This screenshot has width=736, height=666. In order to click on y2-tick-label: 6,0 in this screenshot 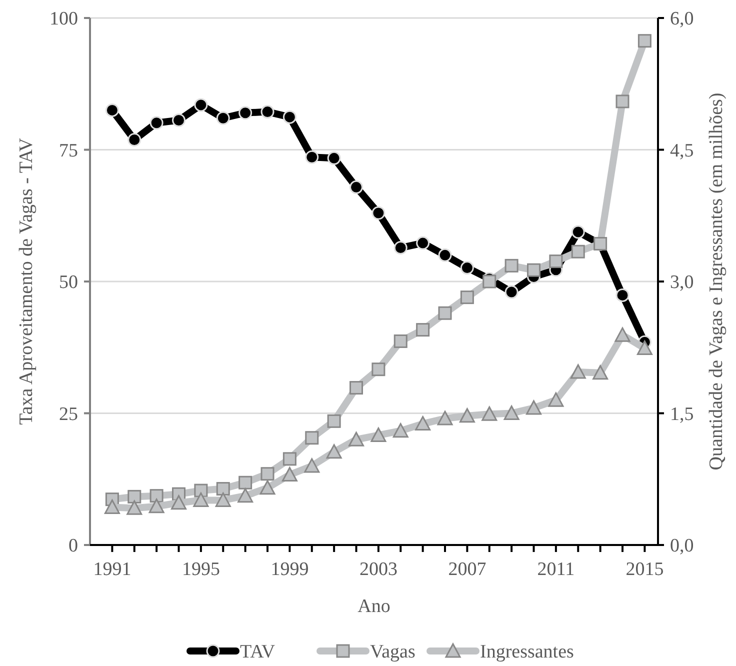, I will do `click(682, 19)`.